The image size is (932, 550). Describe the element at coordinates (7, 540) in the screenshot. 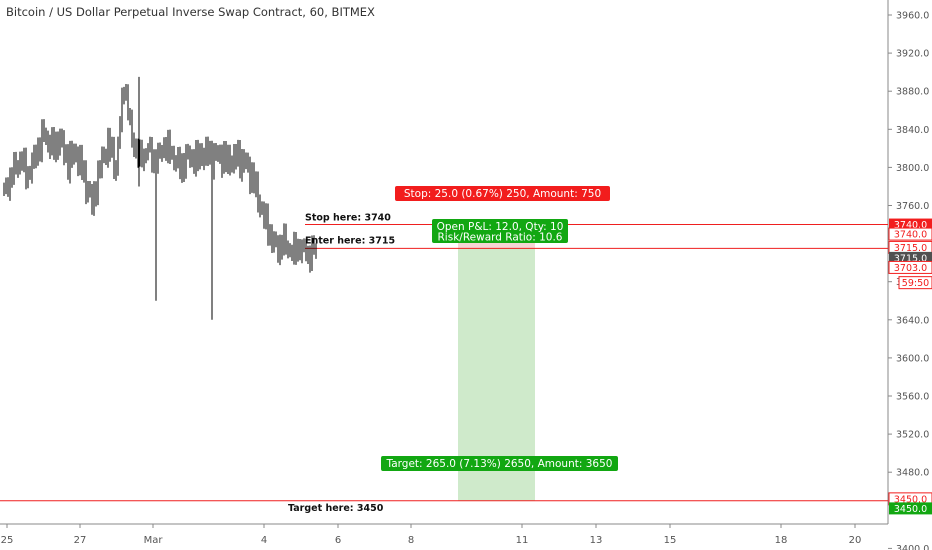

I see `x-tick-label: 25` at that location.